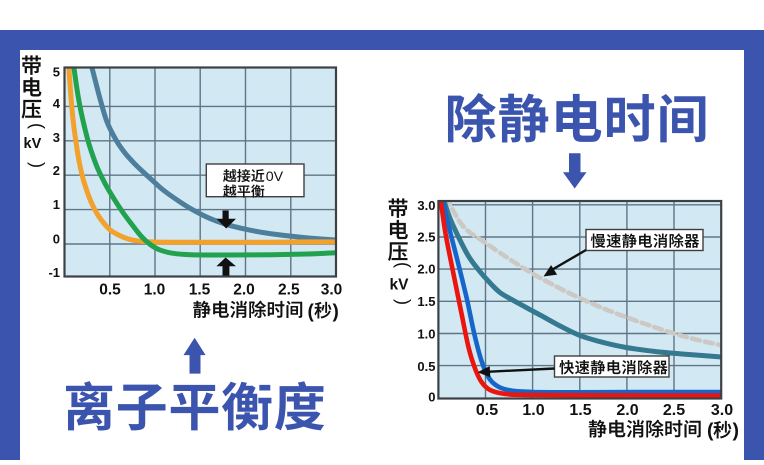 The image size is (764, 465). Describe the element at coordinates (54, 272) in the screenshot. I see `svg-text: -1` at that location.